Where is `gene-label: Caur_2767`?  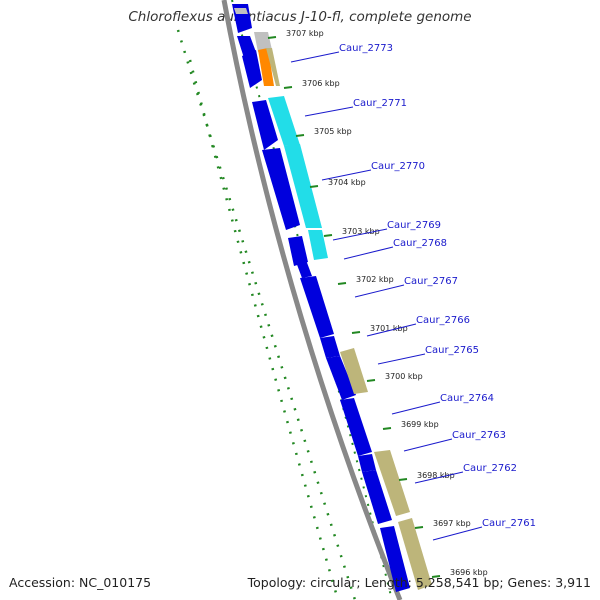
gene-label: Caur_2767 is located at coordinates (431, 281).